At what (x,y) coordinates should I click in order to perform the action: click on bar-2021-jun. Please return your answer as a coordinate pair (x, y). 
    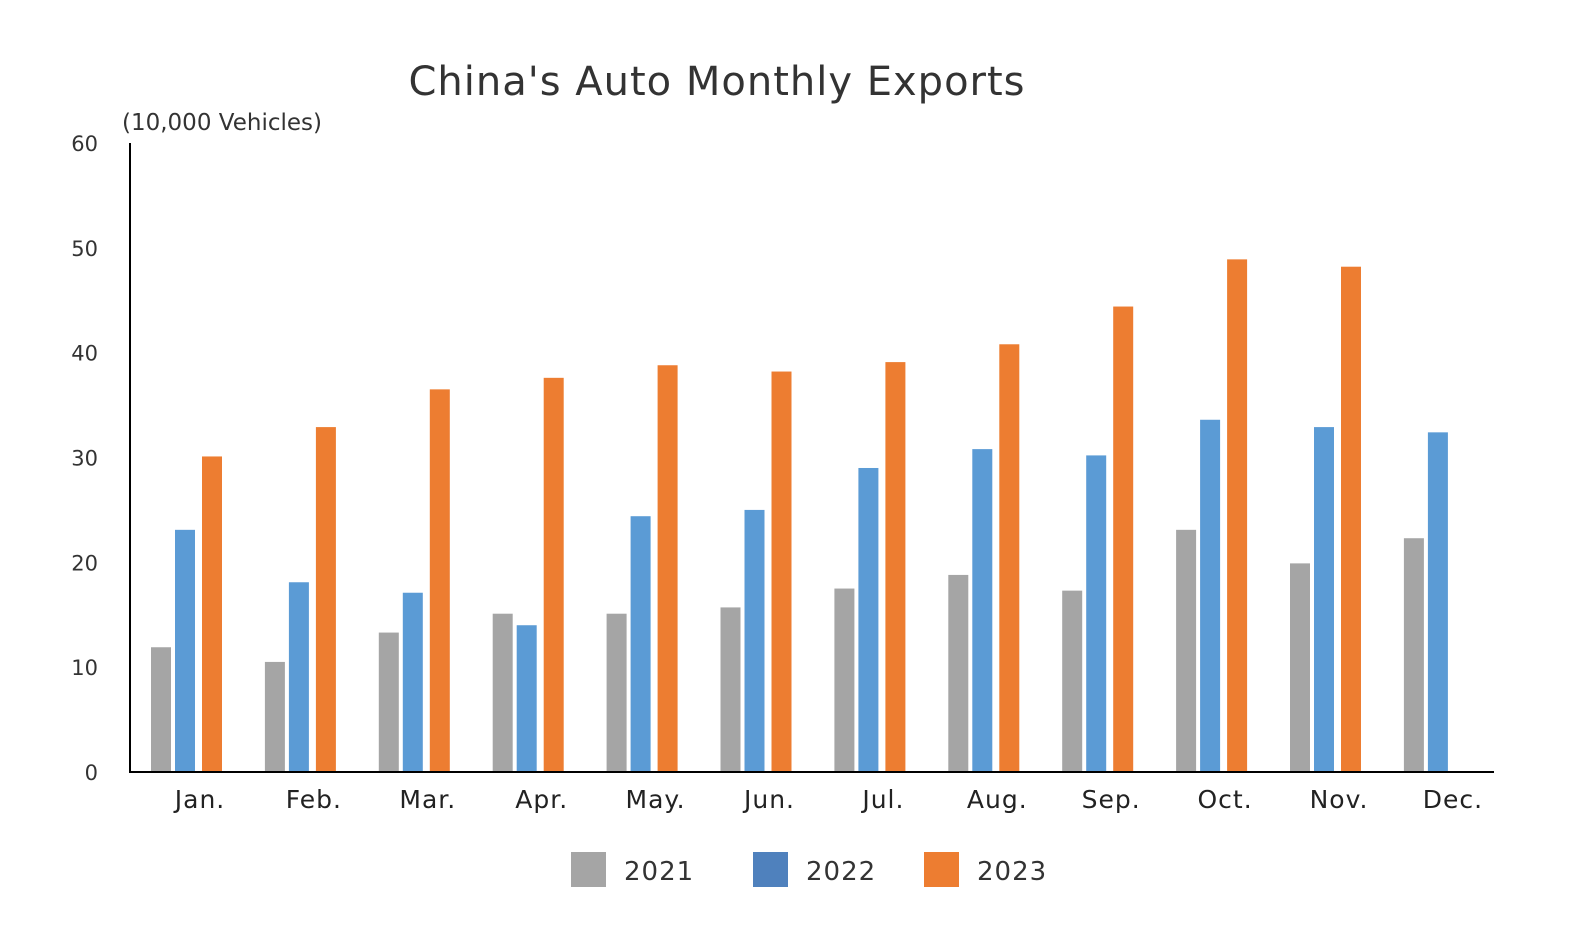
    Looking at the image, I should click on (730, 689).